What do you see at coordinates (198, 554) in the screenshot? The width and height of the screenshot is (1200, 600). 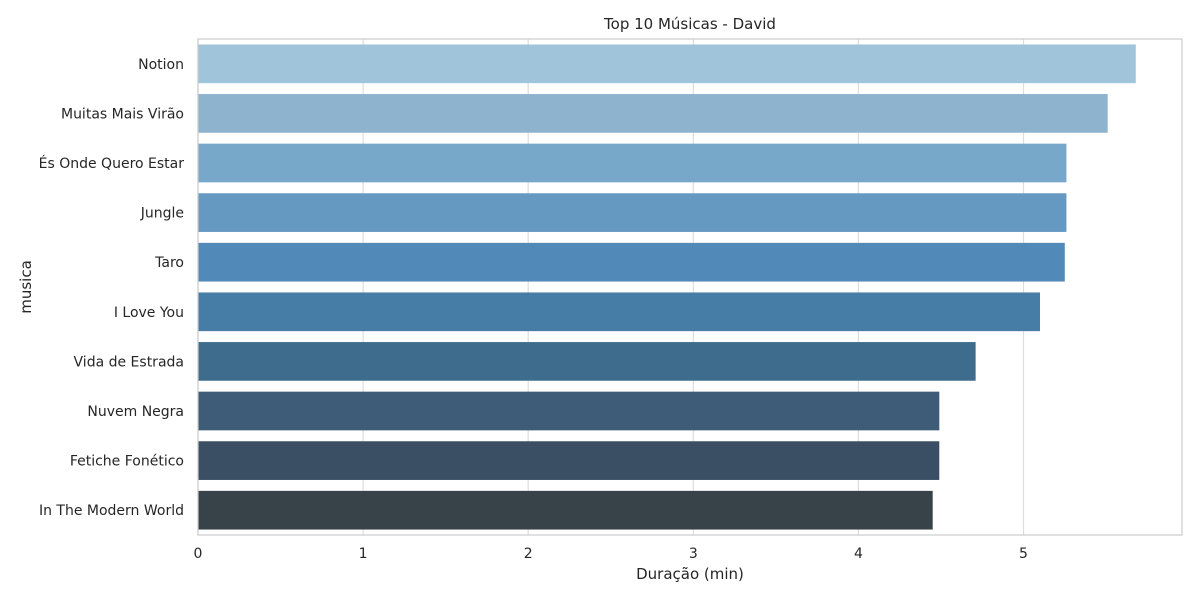 I see `x-tick-label: 0` at bounding box center [198, 554].